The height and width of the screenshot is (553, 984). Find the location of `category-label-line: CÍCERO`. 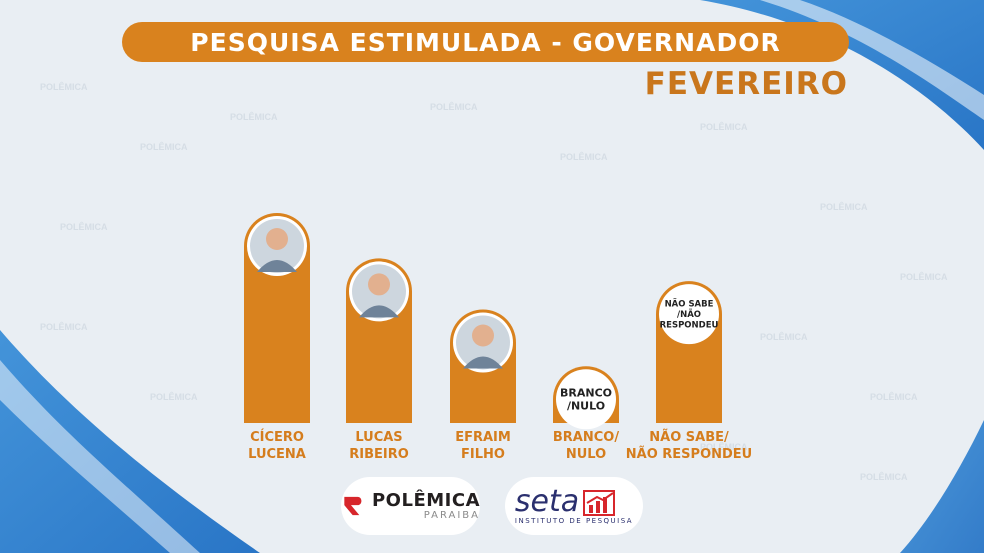

category-label-line: CÍCERO is located at coordinates (277, 437).